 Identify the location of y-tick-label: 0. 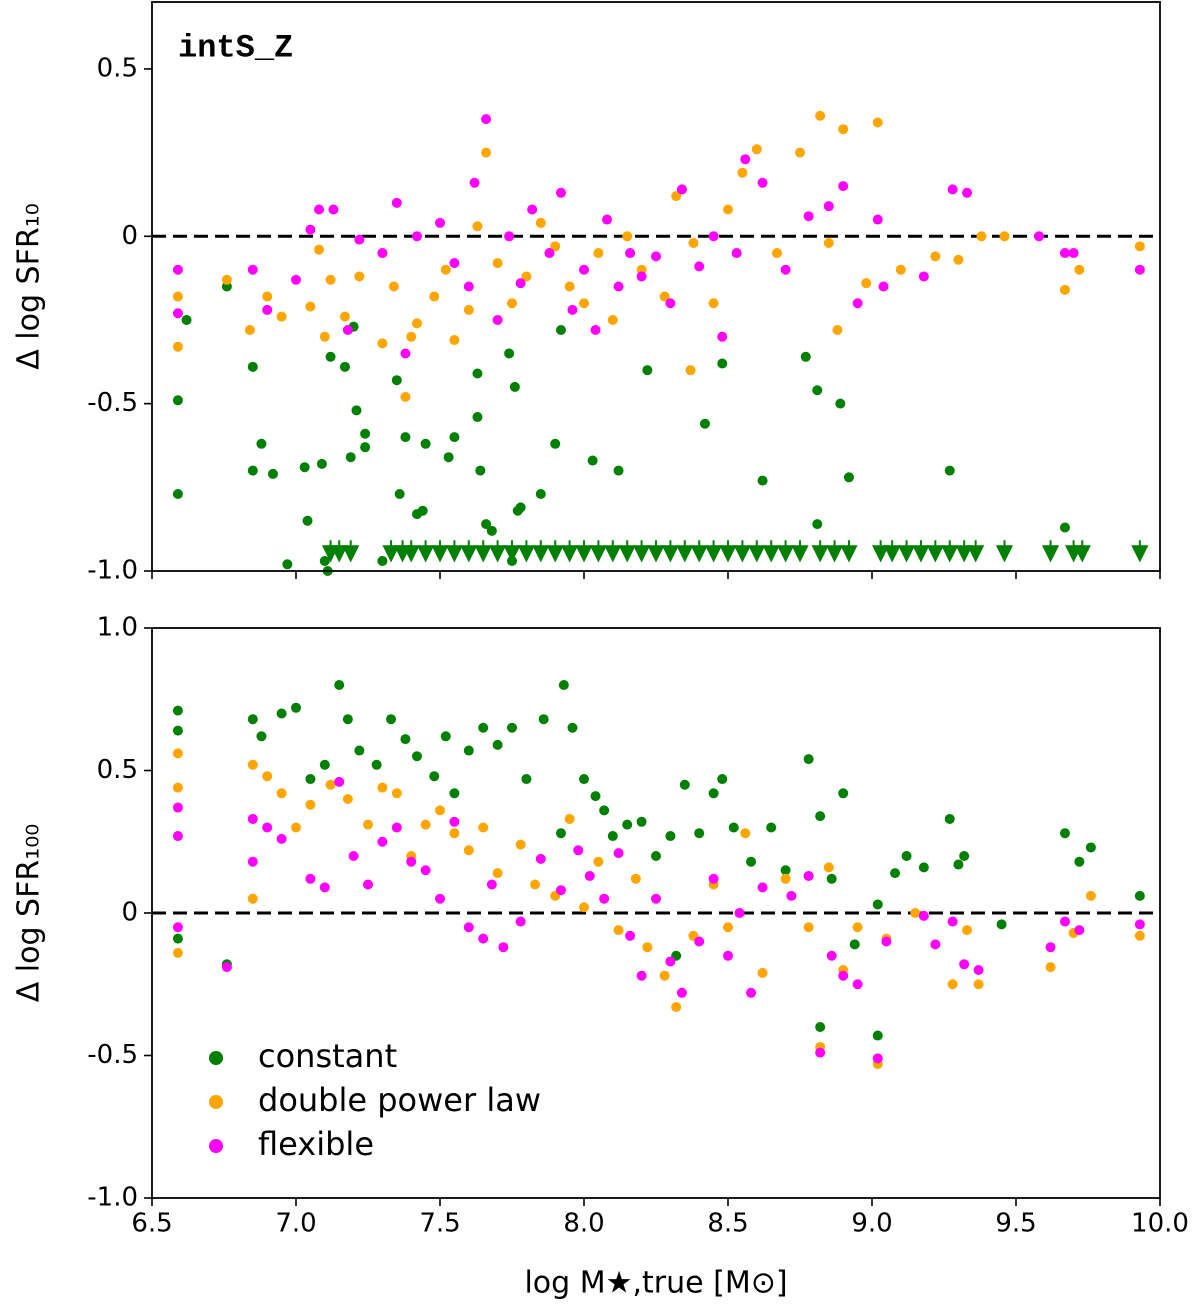
(129, 236).